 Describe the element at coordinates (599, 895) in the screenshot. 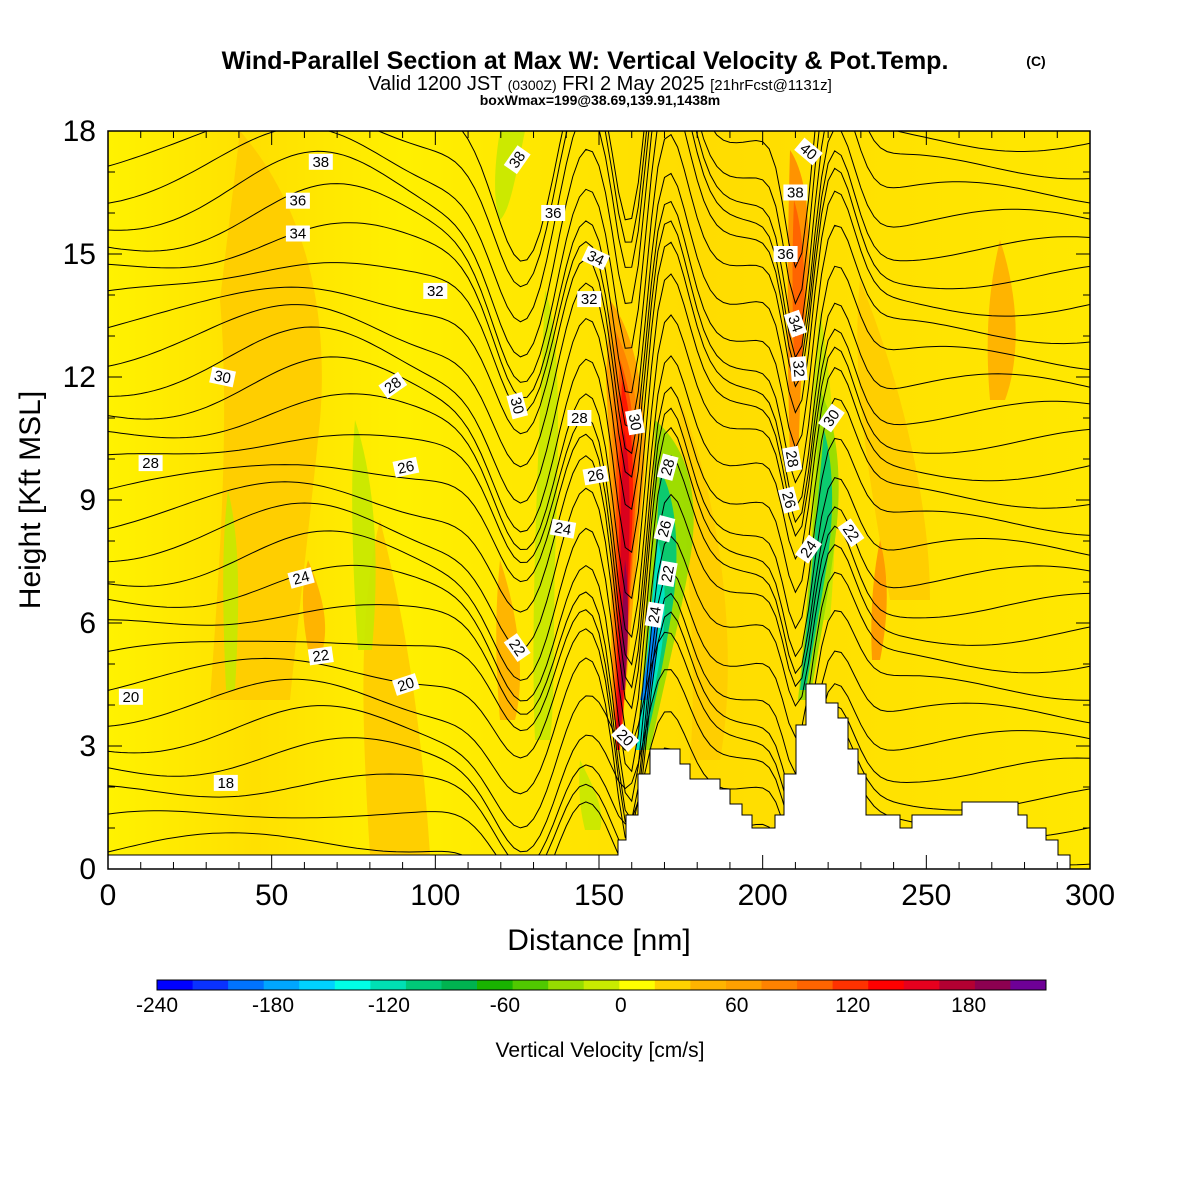

I see `x-tick-label: 150` at that location.